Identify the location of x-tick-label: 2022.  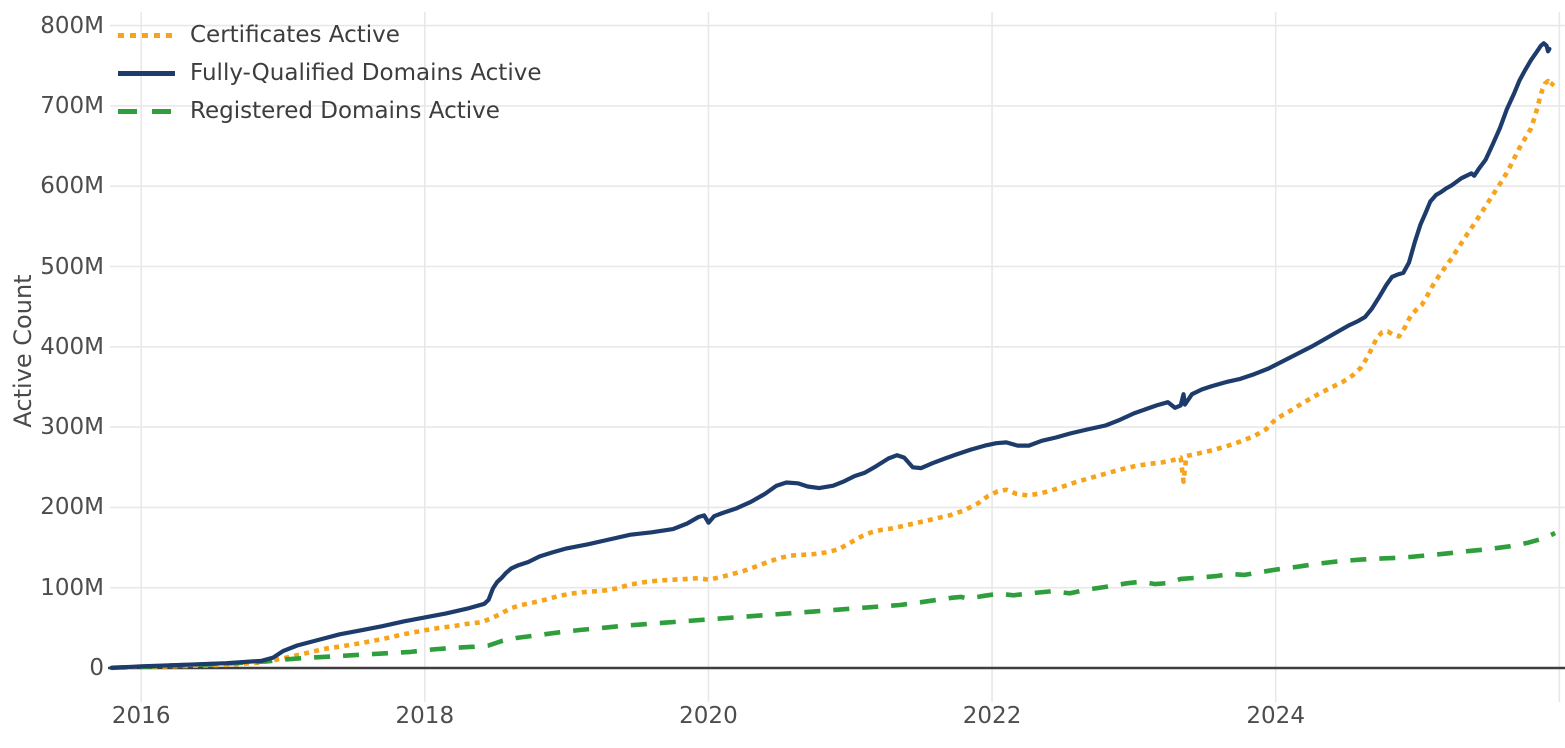
(992, 716).